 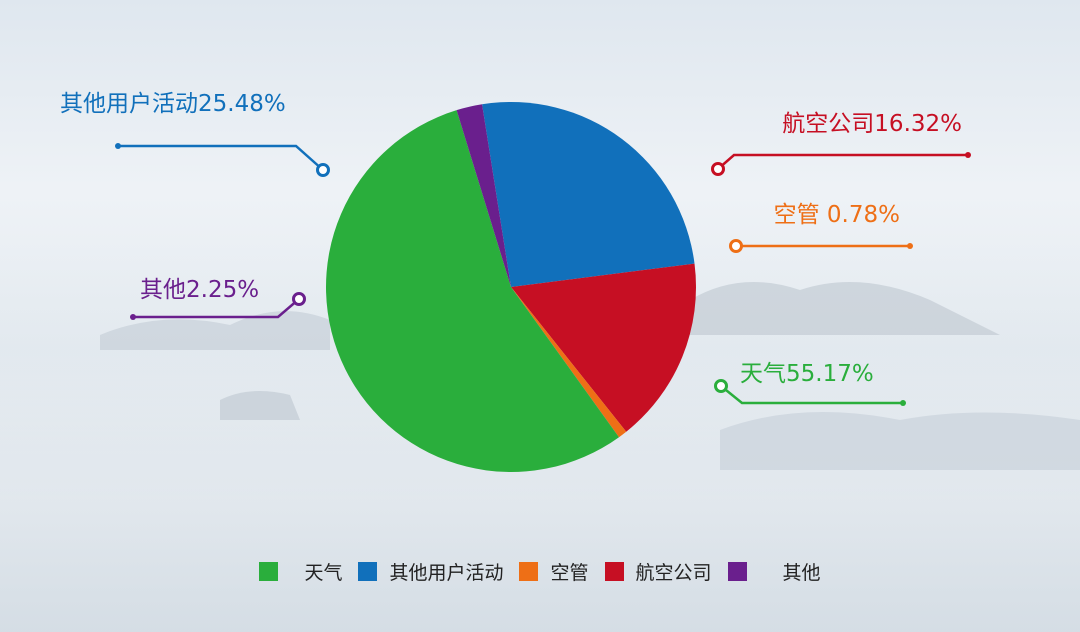 I want to click on chart-legend: 天气 其他用户活动 空管 航空公司 其他, so click(x=540, y=571).